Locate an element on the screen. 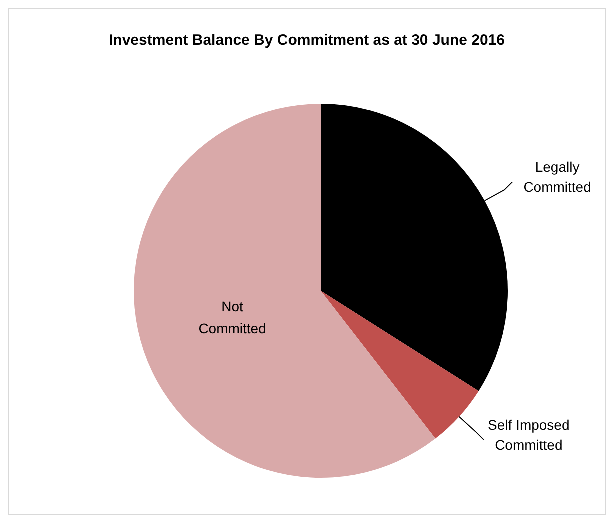 The width and height of the screenshot is (609, 515). slice-label: Self Imposed Committed is located at coordinates (529, 434).